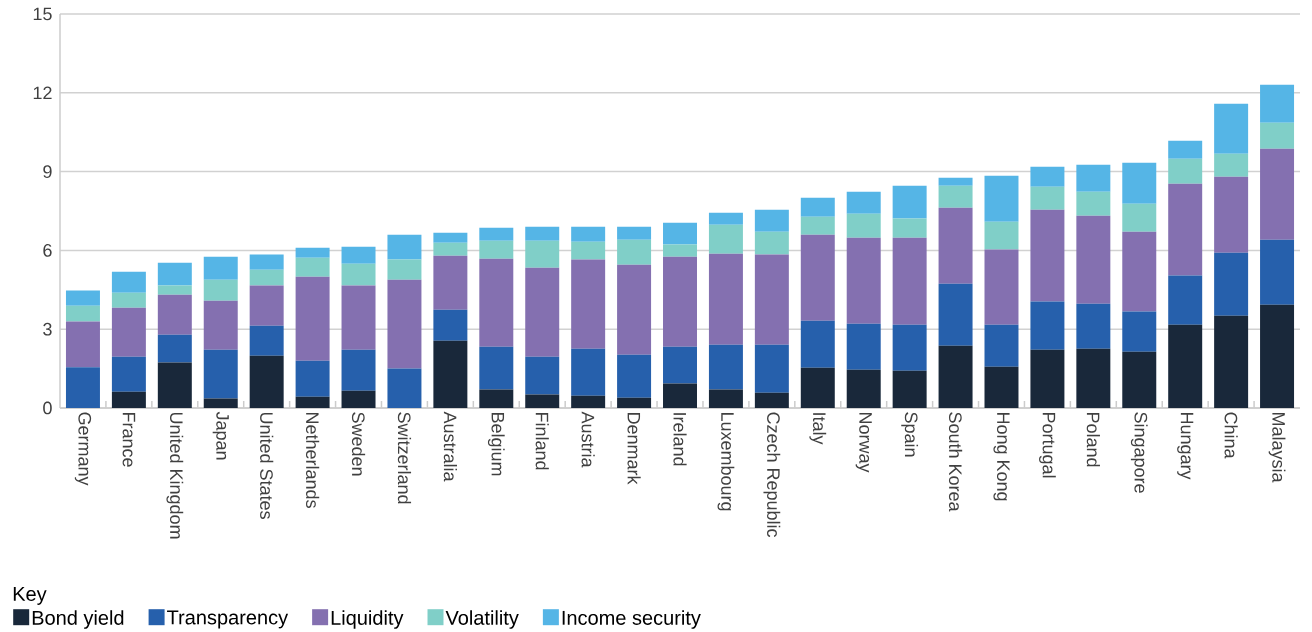  What do you see at coordinates (228, 619) in the screenshot?
I see `legend-label: Transparency` at bounding box center [228, 619].